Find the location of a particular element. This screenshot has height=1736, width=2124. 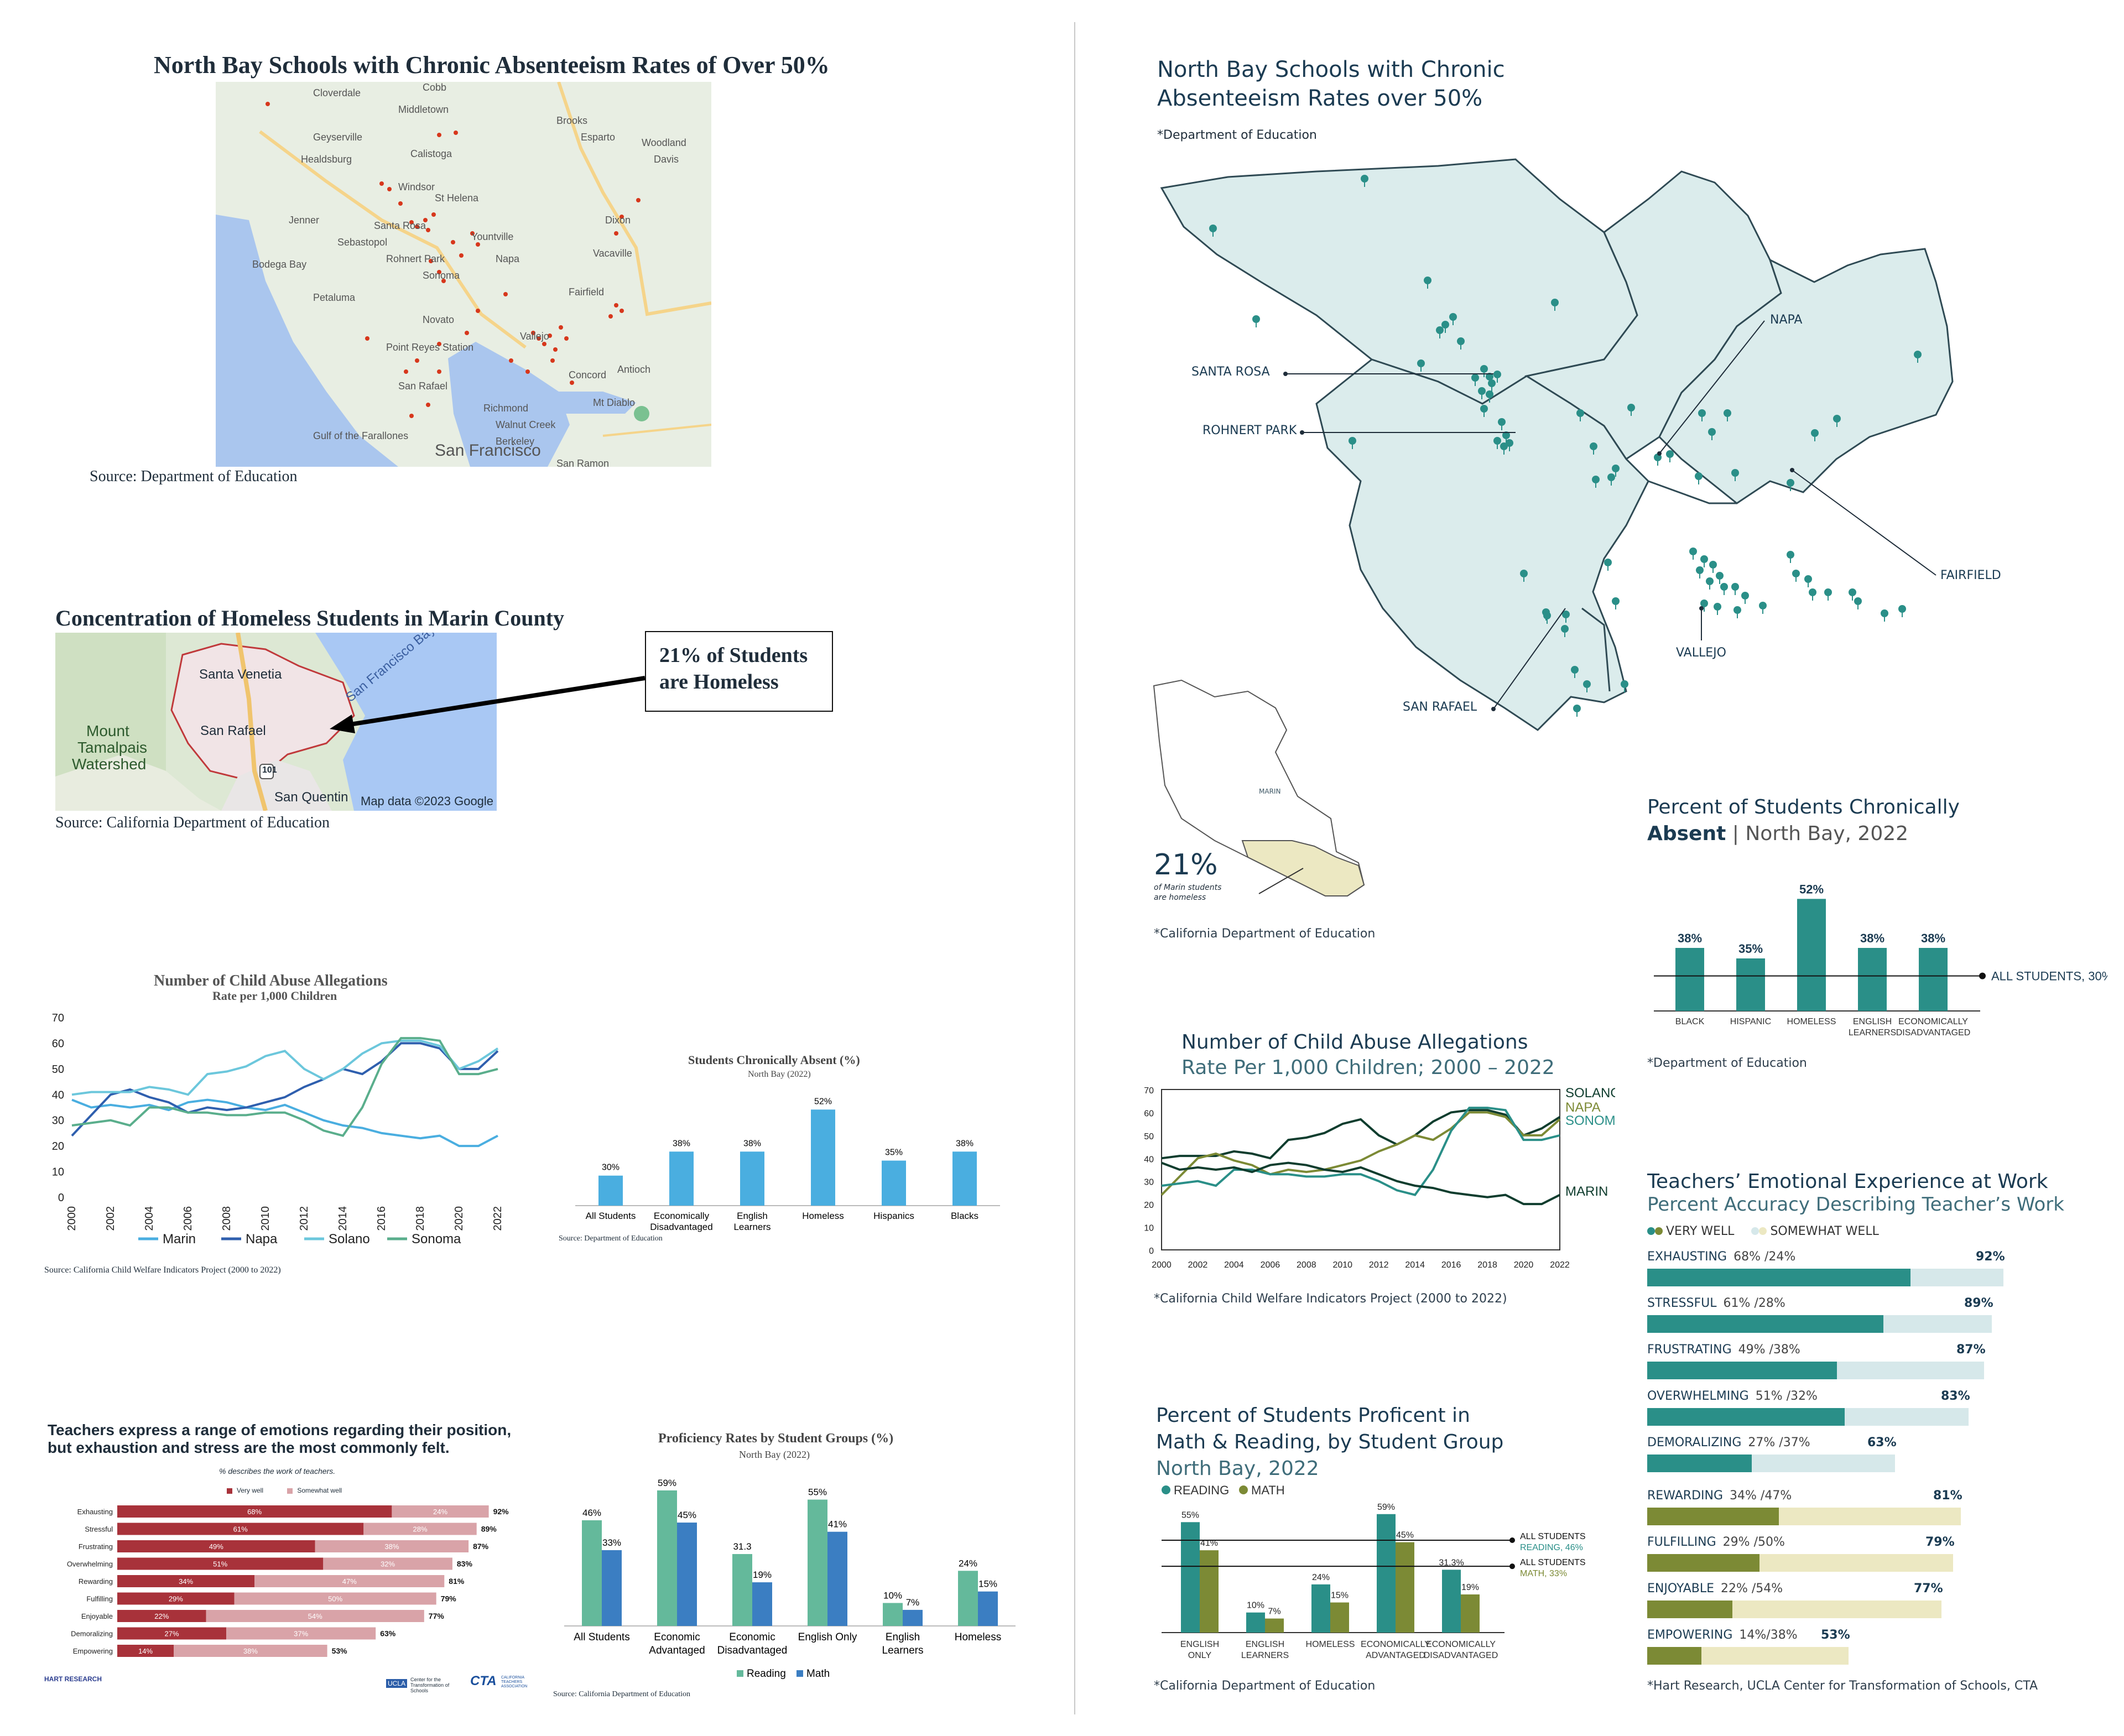

map-place-label: Windsor is located at coordinates (416, 187).